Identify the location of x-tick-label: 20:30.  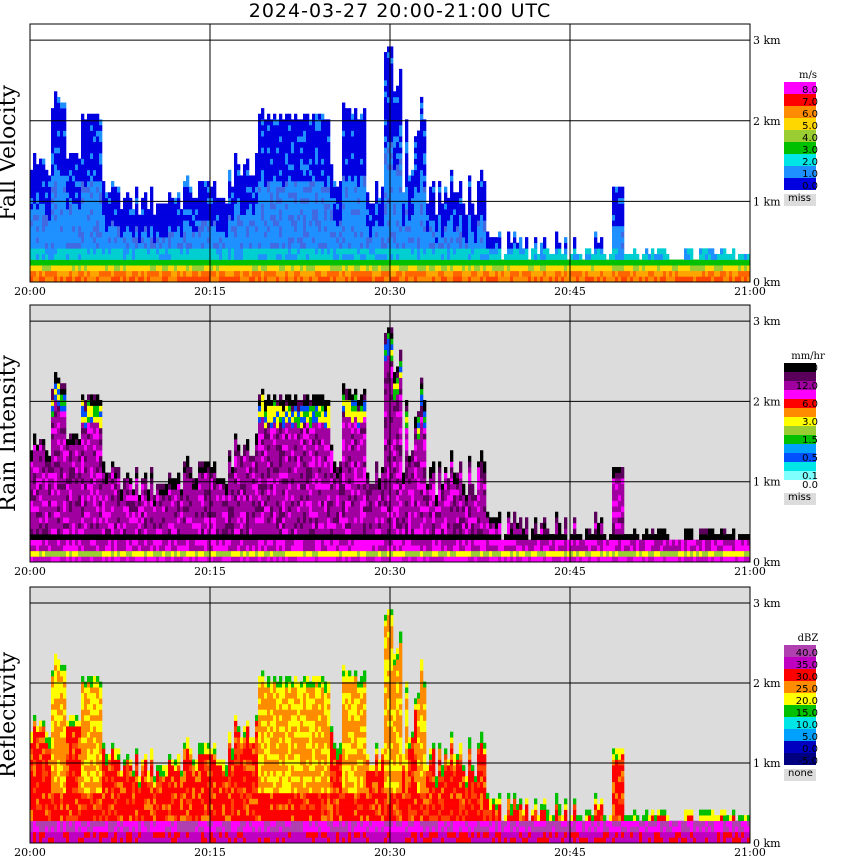
(390, 291).